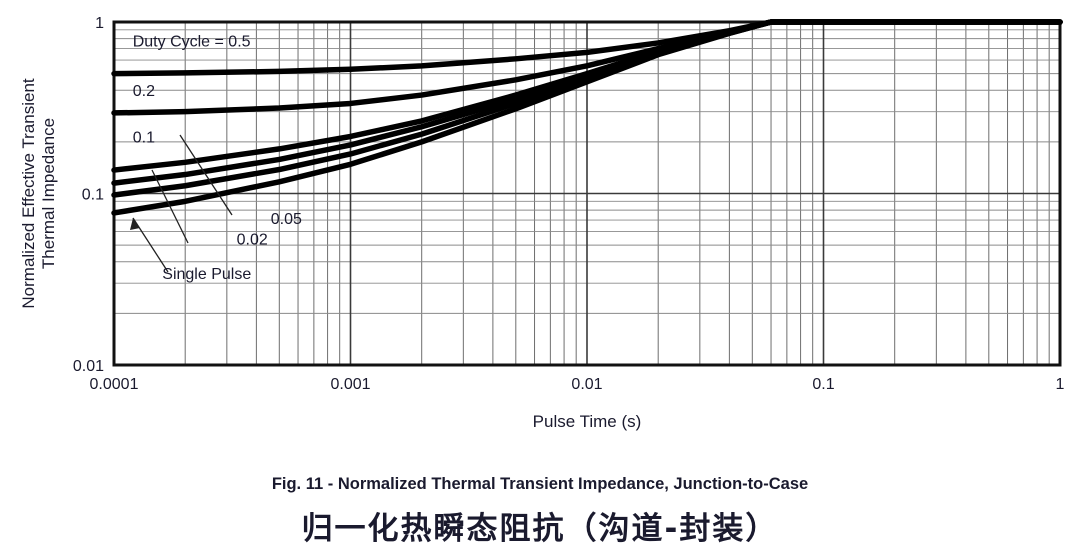 The image size is (1080, 548). What do you see at coordinates (99, 23) in the screenshot?
I see `y-tick-label-2: 1` at bounding box center [99, 23].